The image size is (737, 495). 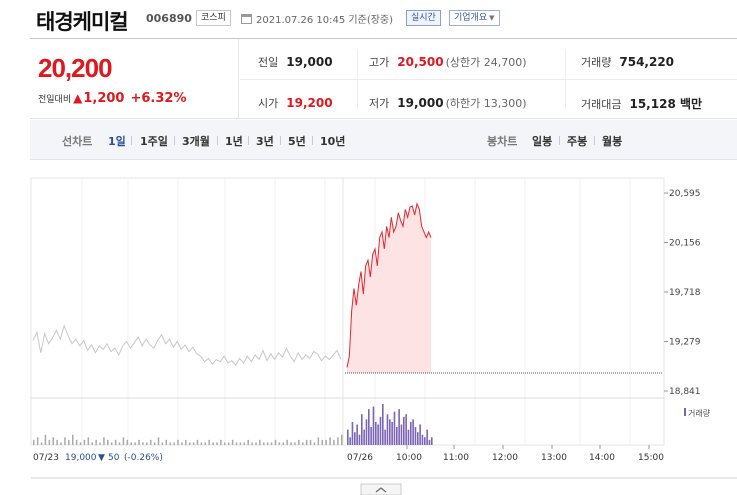 What do you see at coordinates (81, 458) in the screenshot?
I see `prev-day-close: 19,000` at bounding box center [81, 458].